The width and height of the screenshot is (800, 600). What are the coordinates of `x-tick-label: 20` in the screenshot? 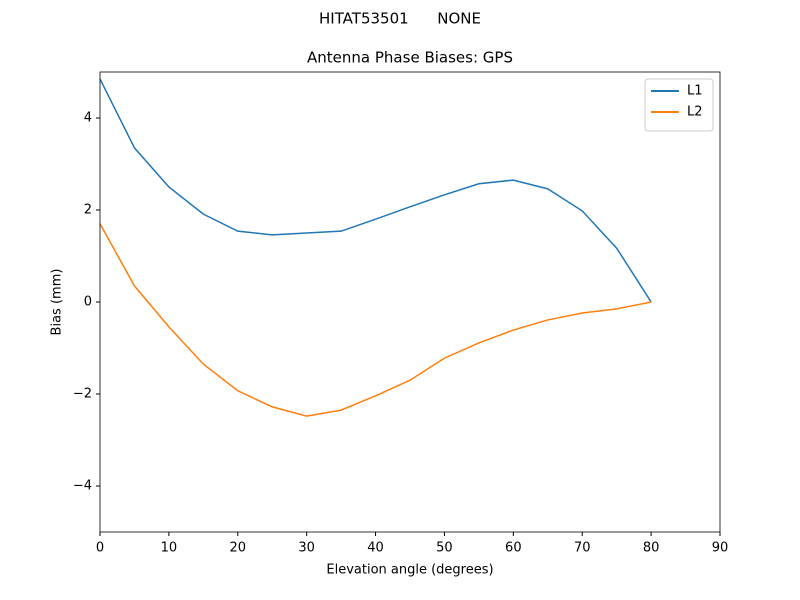 It's located at (238, 548).